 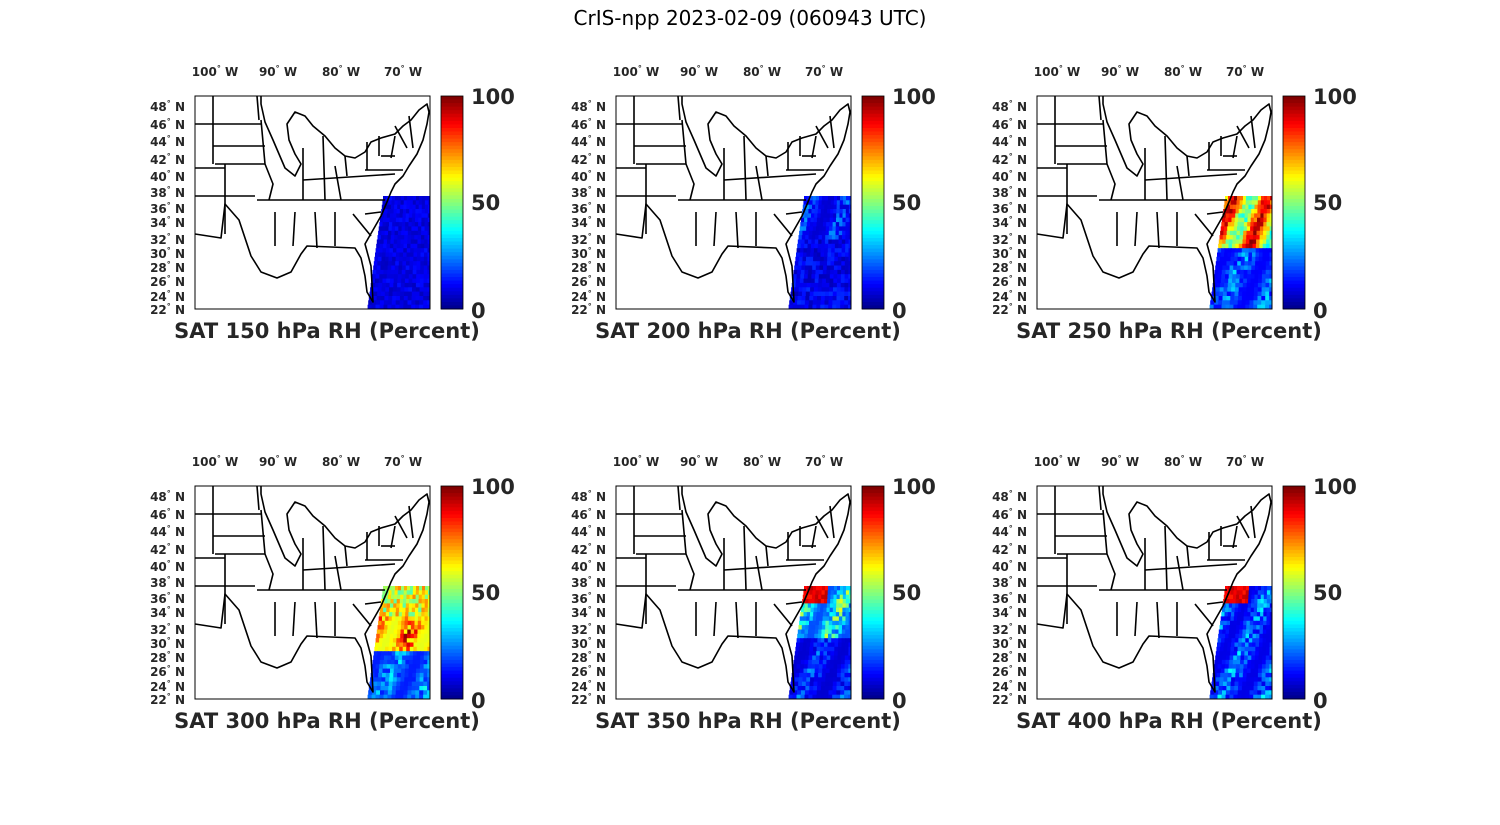 What do you see at coordinates (1294, 202) in the screenshot?
I see `colorbar-frame` at bounding box center [1294, 202].